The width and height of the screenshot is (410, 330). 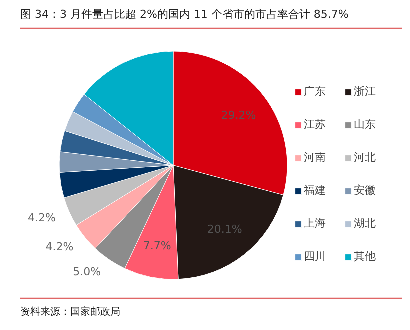 I want to click on data-label: 29.2%, so click(x=238, y=115).